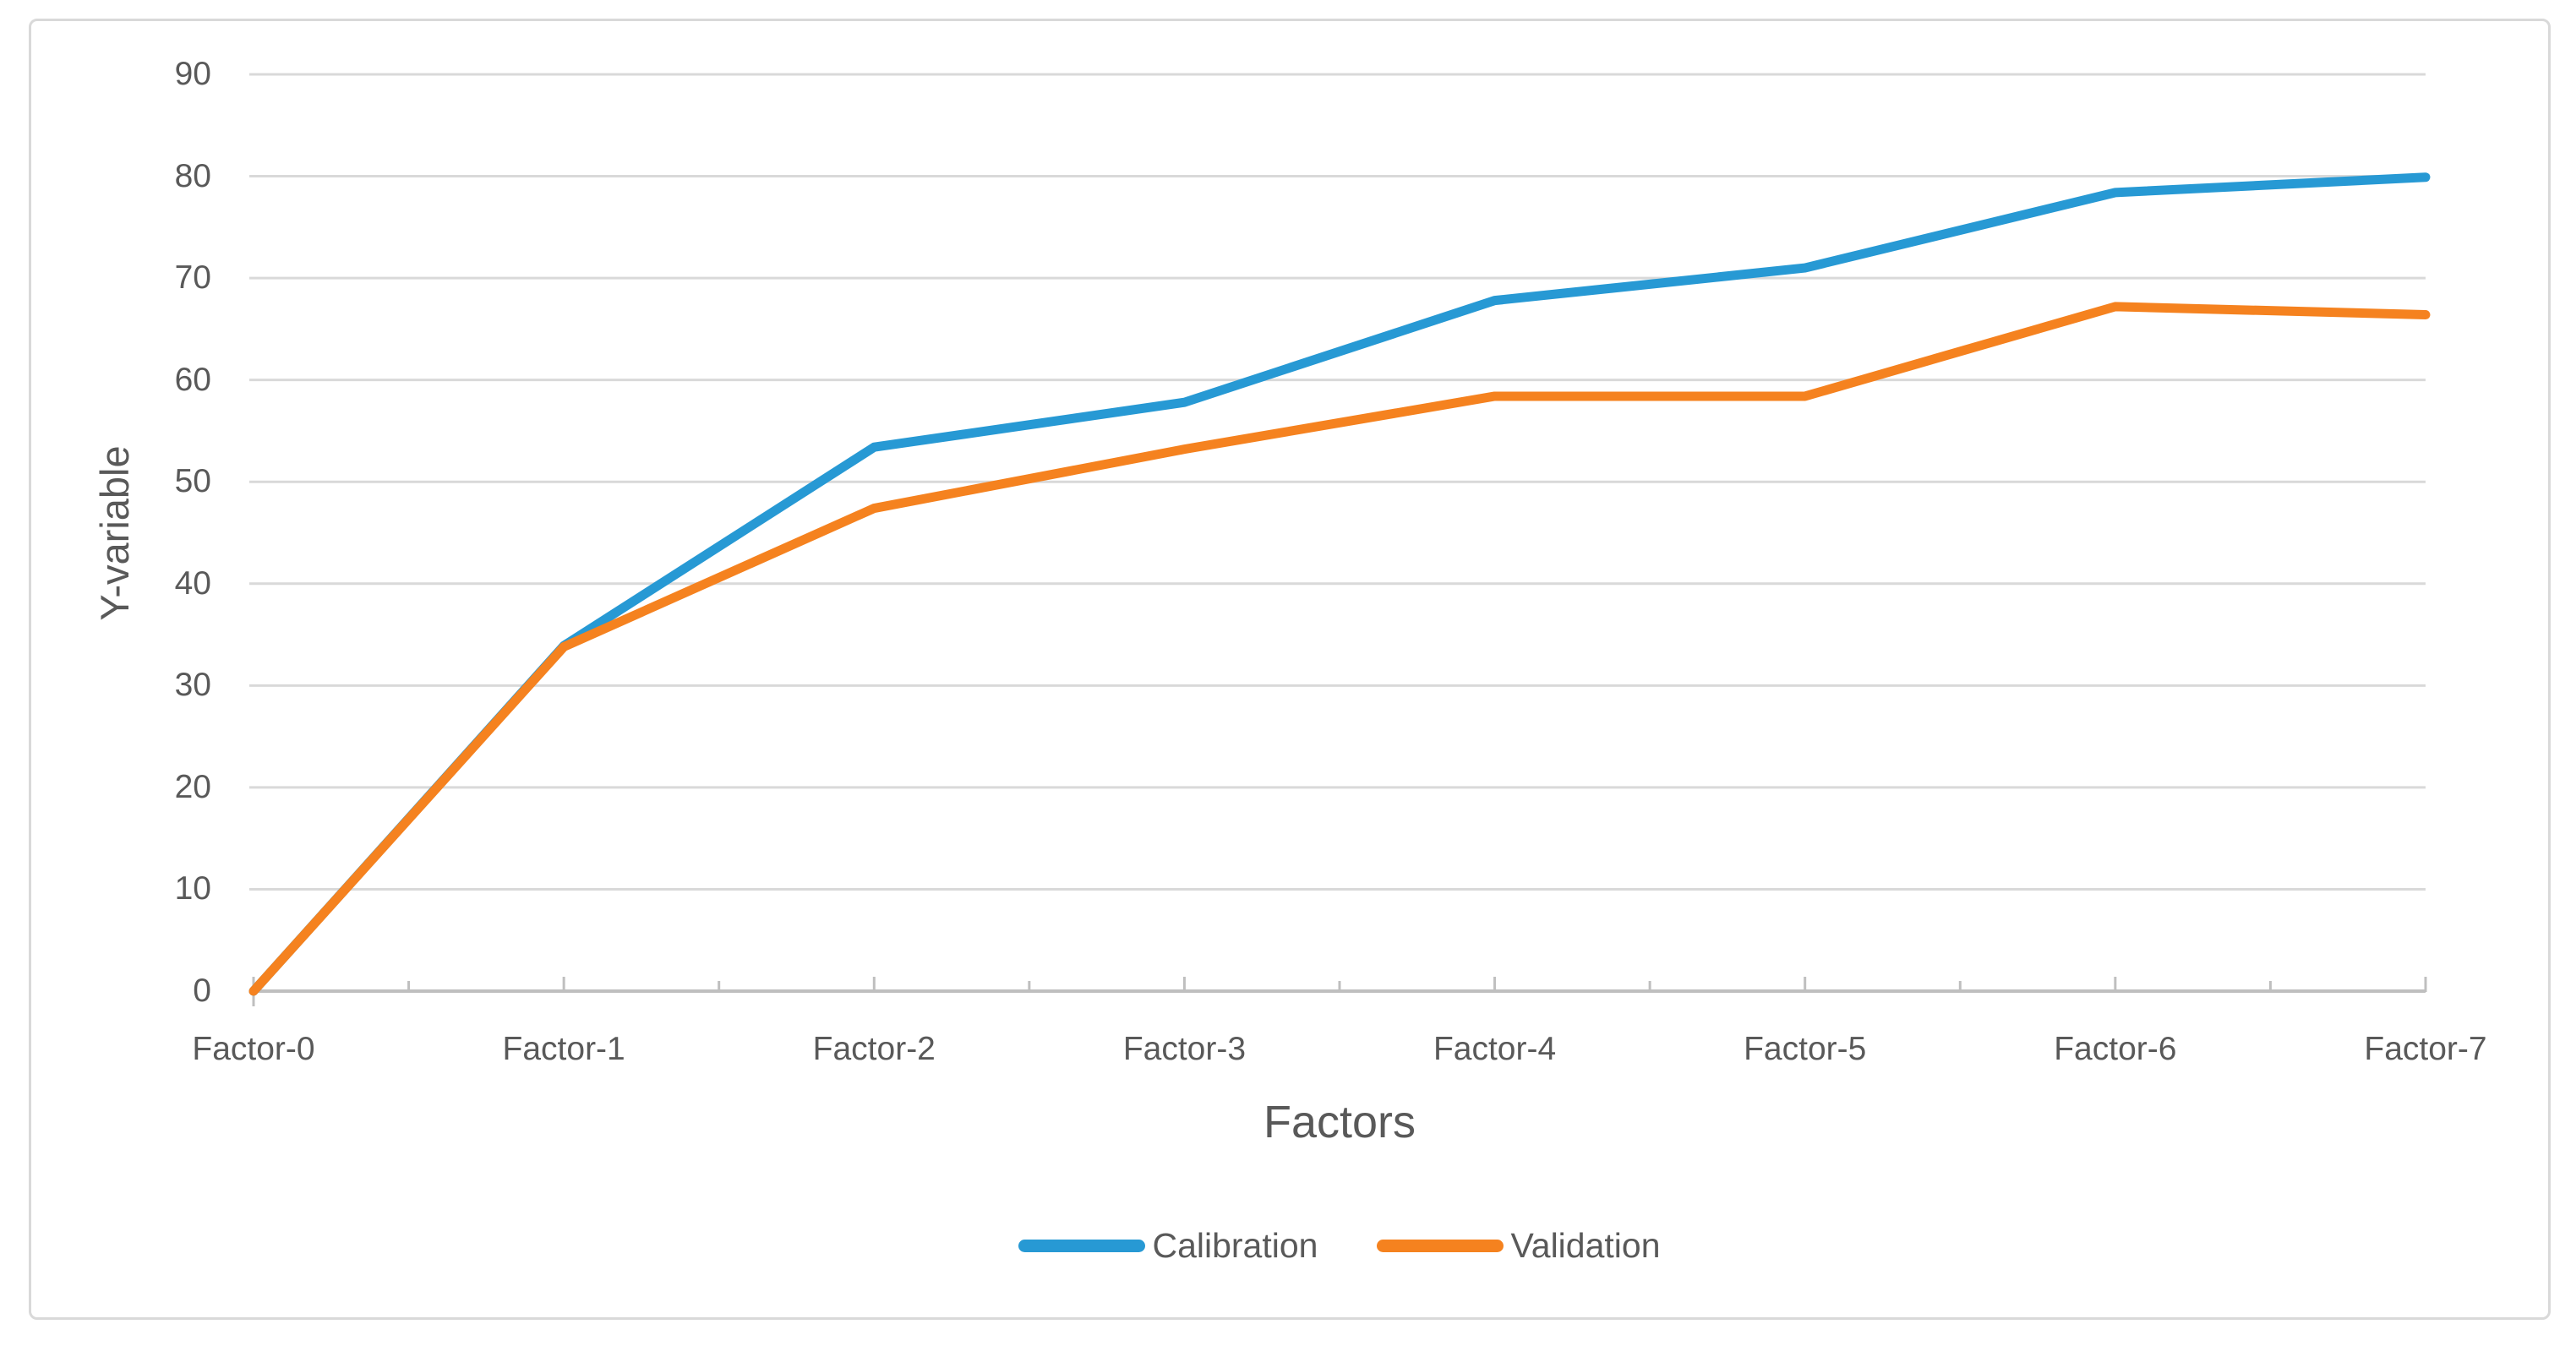 The height and width of the screenshot is (1346, 2576). I want to click on y-tick-label-50: 50, so click(192, 482).